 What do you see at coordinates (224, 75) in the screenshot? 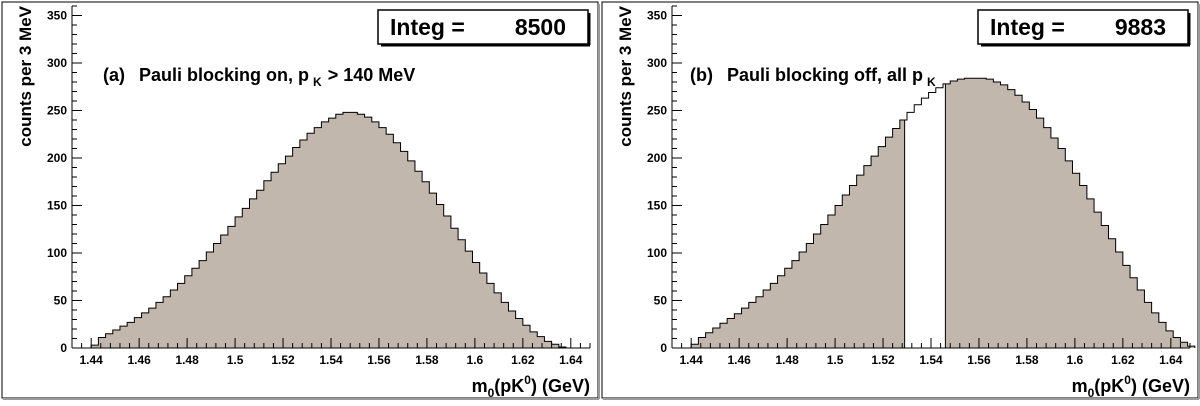
I see `title-main: Pauli blocking on, p` at bounding box center [224, 75].